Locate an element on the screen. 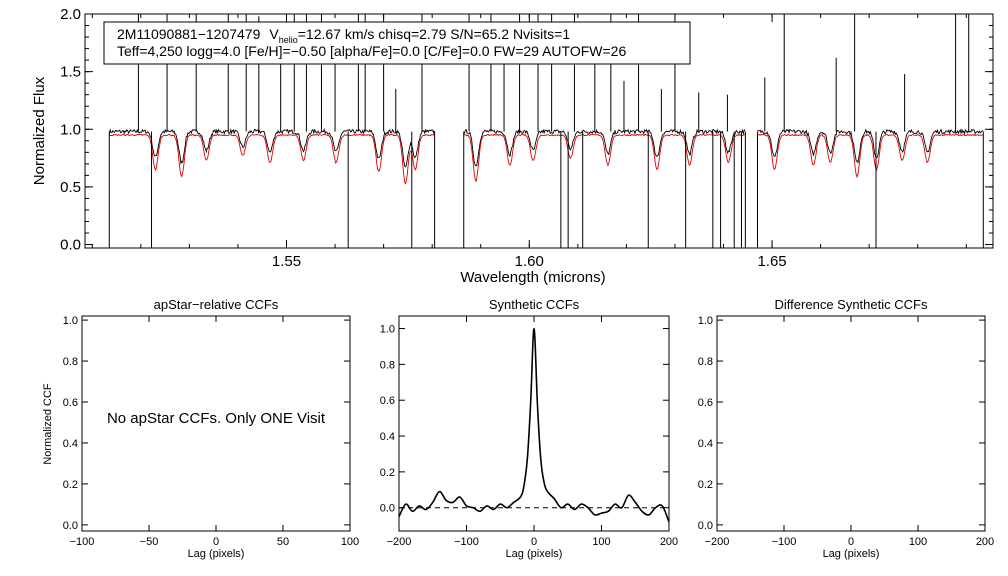 The image size is (1008, 576). apstar-ccf-ytick-label: 0.8 is located at coordinates (70, 362).